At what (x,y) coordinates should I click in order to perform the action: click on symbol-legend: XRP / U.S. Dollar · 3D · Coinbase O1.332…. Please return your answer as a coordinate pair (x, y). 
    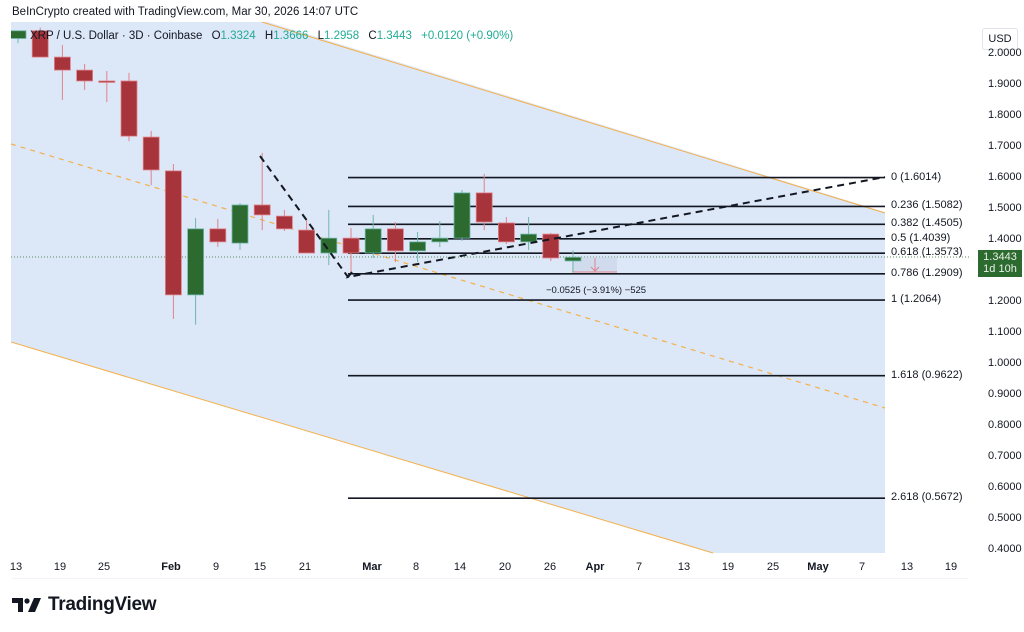
    Looking at the image, I should click on (271, 36).